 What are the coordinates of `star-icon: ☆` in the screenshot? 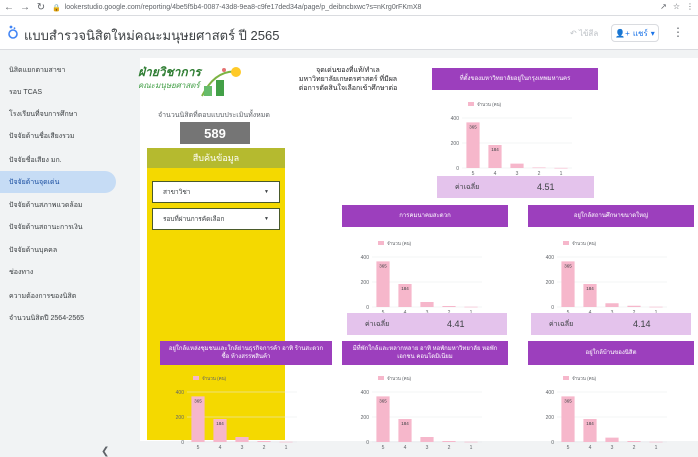 It's located at (676, 6).